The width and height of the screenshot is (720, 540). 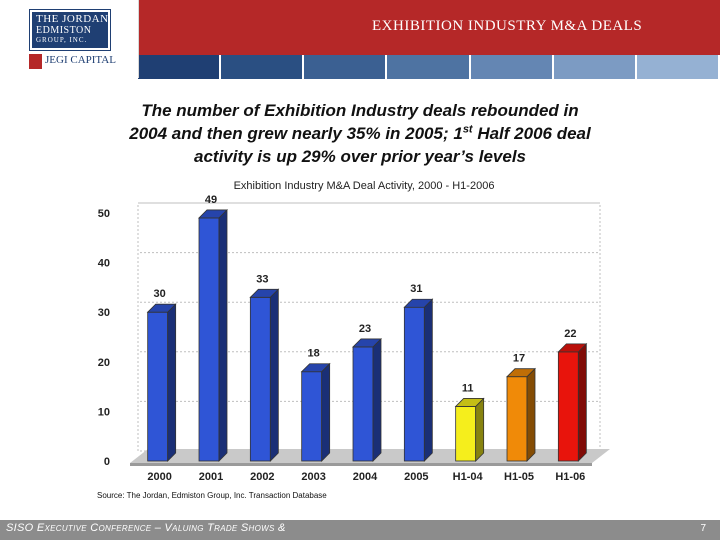 I want to click on headline-line-2b: Half 2006 deal, so click(x=531, y=133).